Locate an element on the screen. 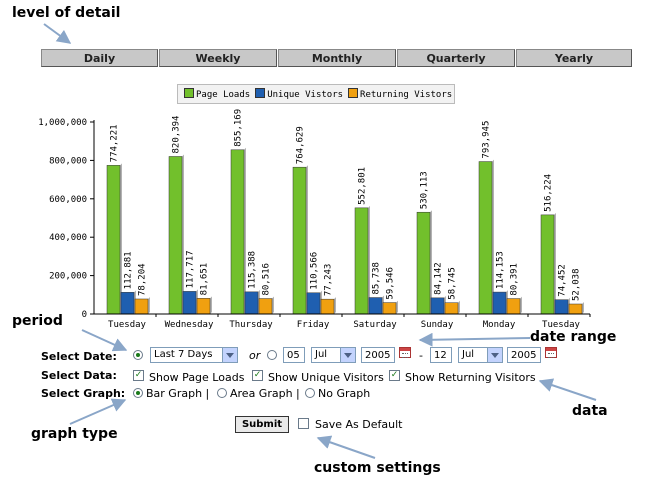 The width and height of the screenshot is (652, 487). area-graph-radio is located at coordinates (222, 393).